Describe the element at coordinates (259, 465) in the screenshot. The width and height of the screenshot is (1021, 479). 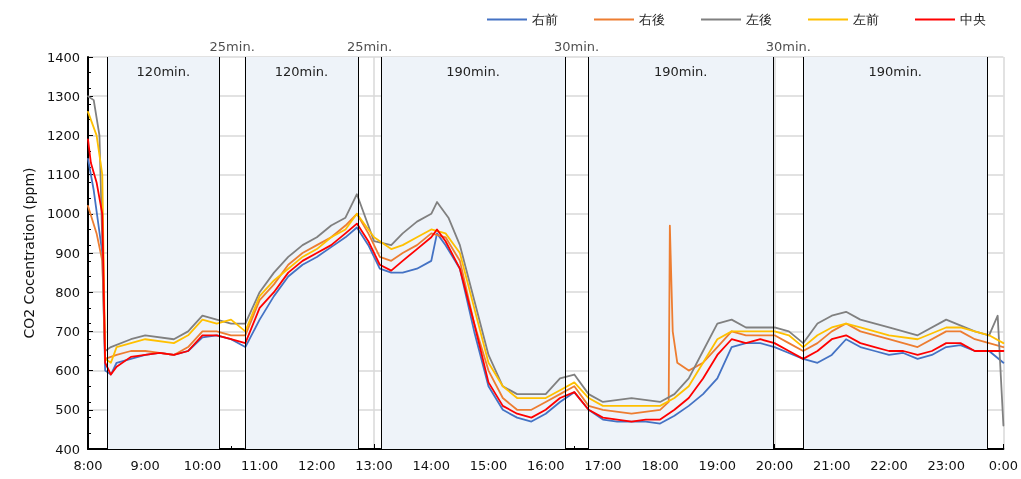
I see `x-tick-label: 11:00` at that location.